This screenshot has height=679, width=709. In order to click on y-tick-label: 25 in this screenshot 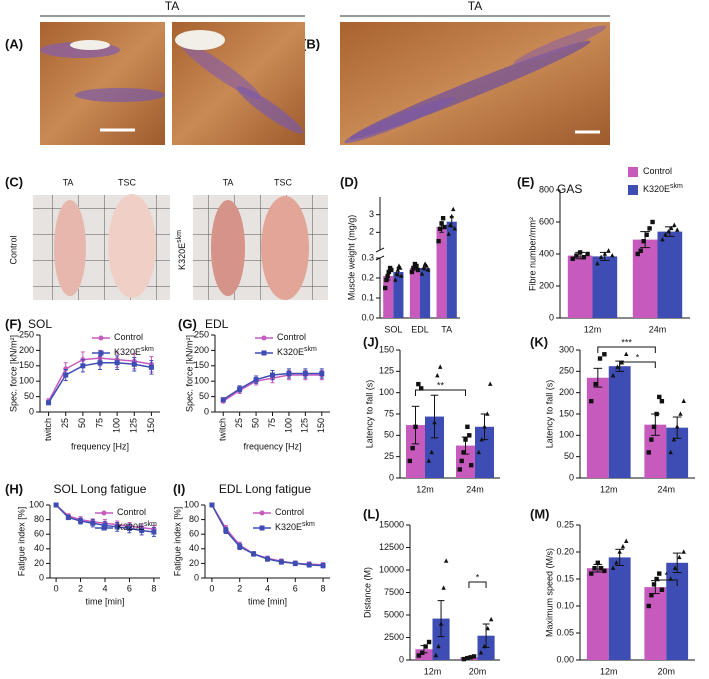, I will do `click(389, 456)`.